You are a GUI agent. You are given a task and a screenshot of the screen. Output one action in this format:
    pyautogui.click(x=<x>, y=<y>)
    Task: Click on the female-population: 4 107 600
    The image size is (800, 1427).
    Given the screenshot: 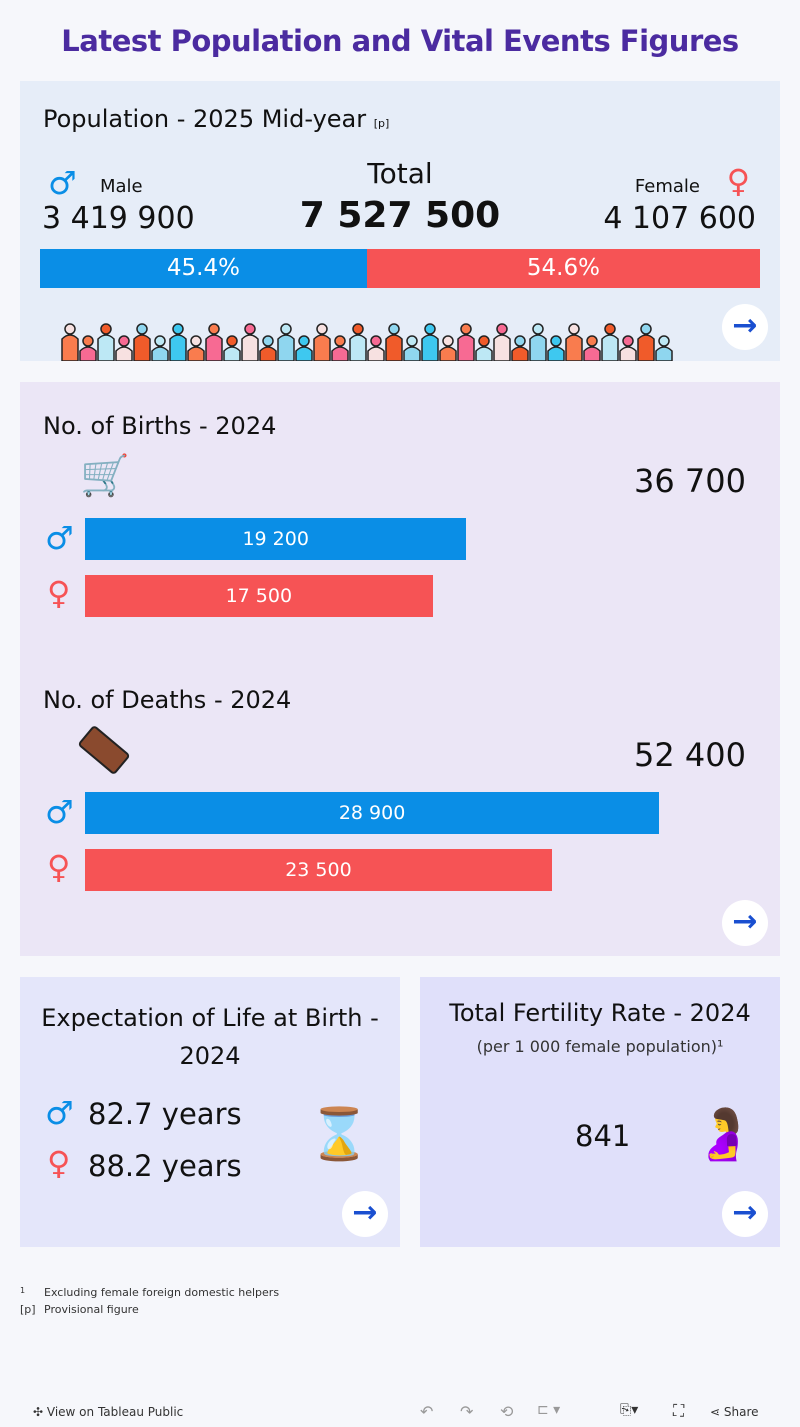 What is the action you would take?
    pyautogui.click(x=679, y=218)
    